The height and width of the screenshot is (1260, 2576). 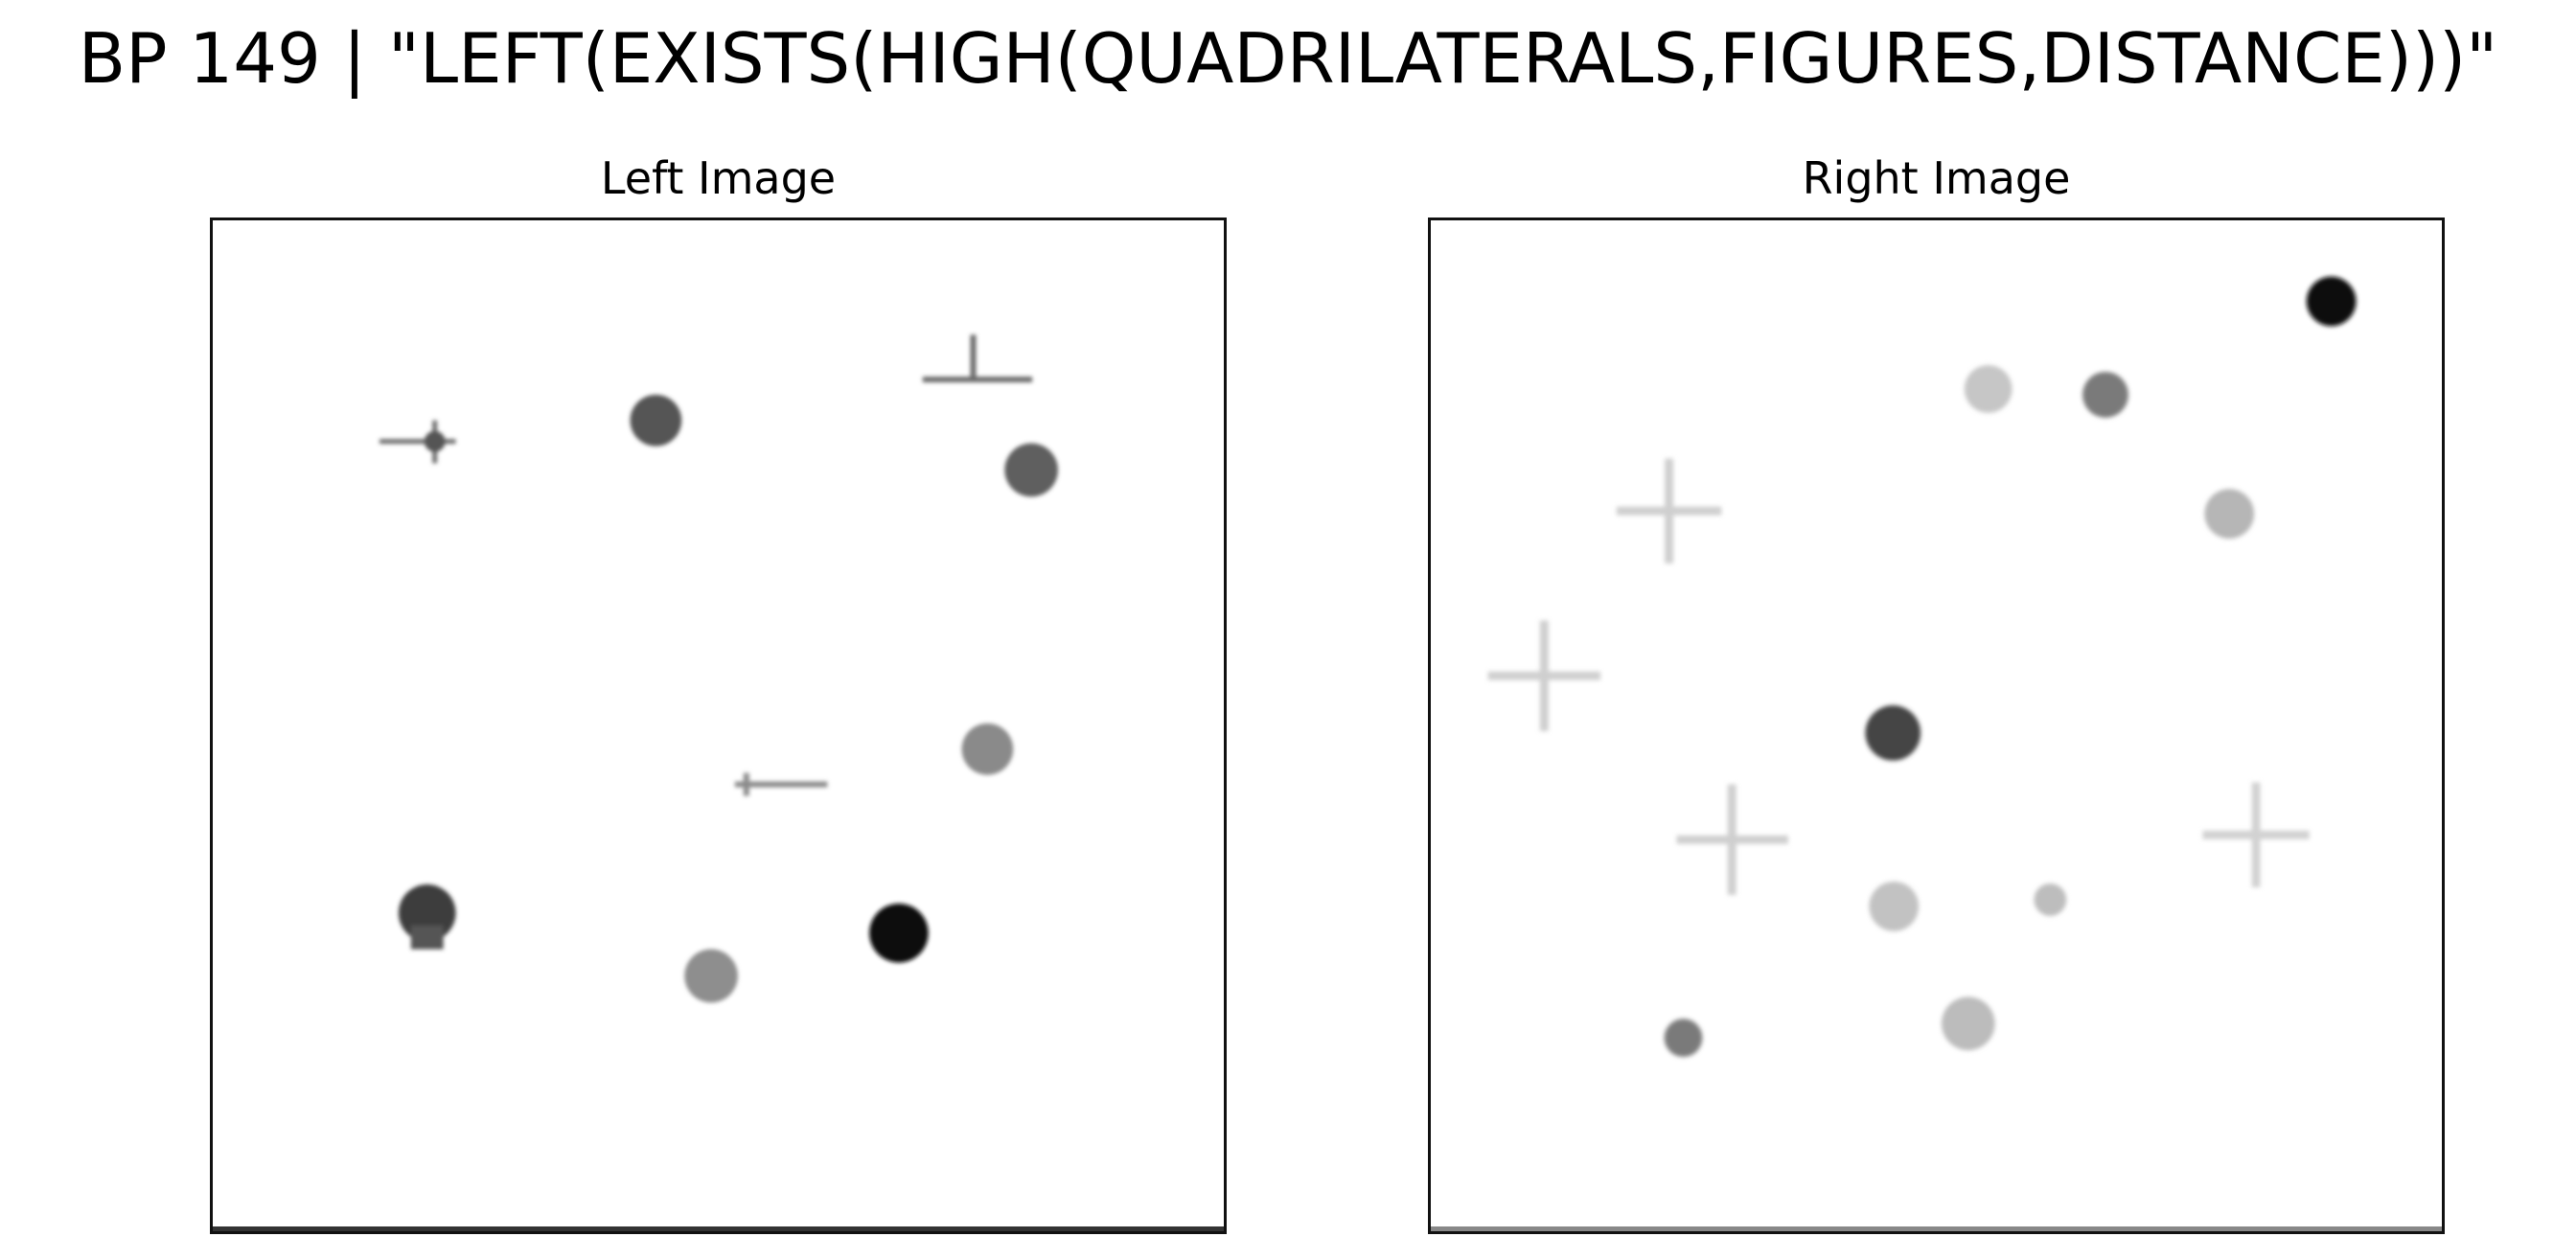 I want to click on small-cross-shape, so click(x=781, y=784).